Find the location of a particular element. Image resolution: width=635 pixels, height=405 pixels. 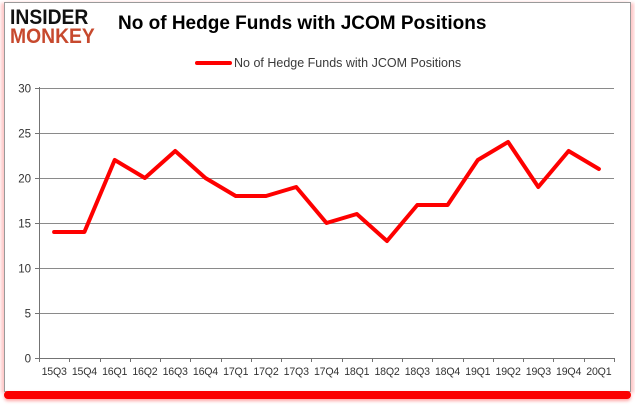

logo-word-monkey: MONKEY is located at coordinates (52, 37).